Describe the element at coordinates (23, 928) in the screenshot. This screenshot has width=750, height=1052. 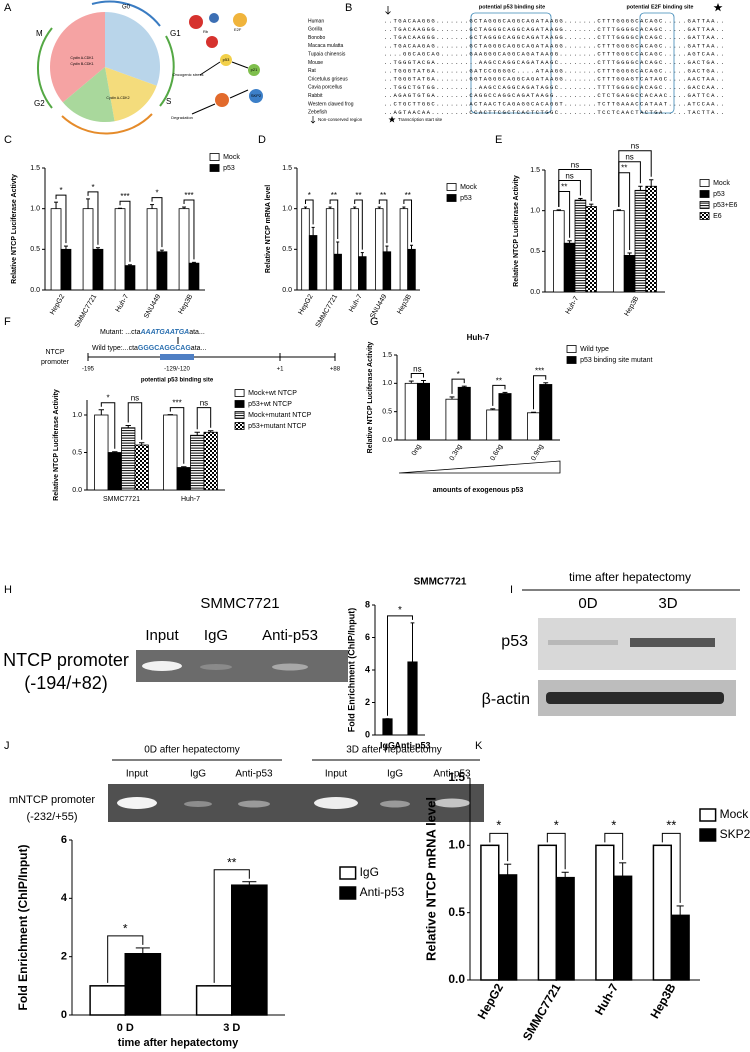
I see `y-axis-label: Fold Enrichment (ChIP/Input)` at that location.